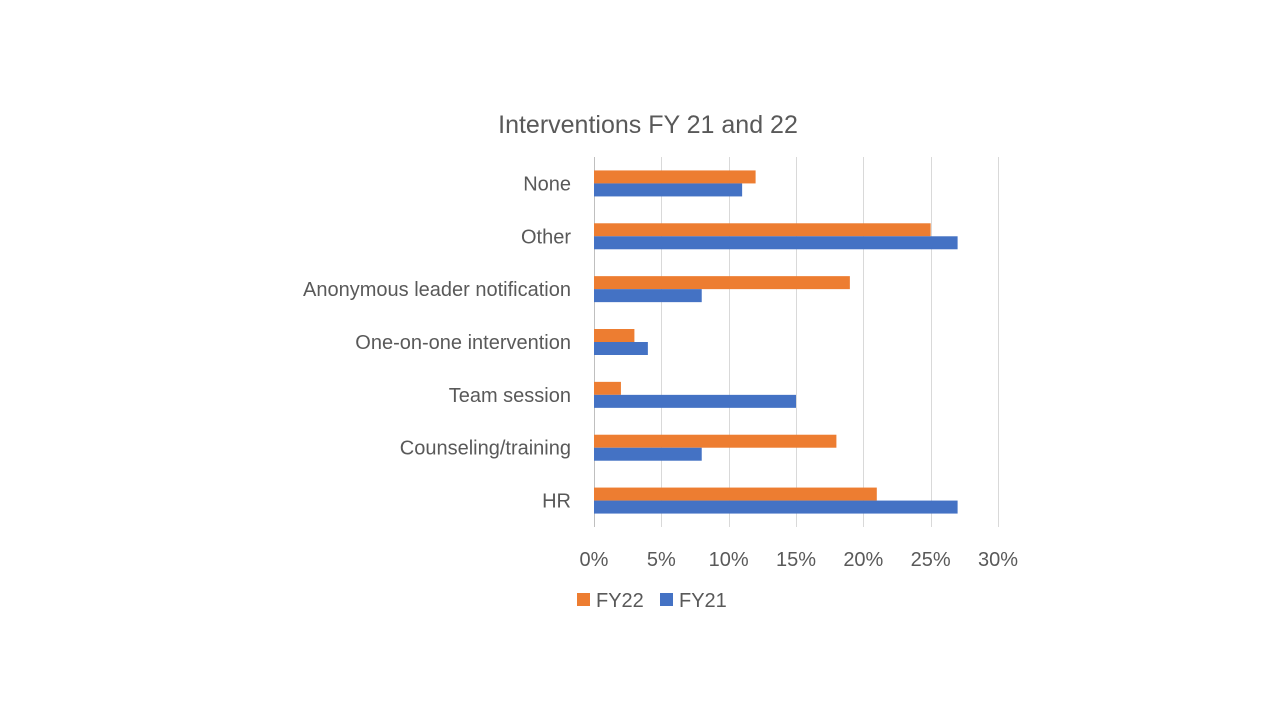  I want to click on chart-title: Interventions FY 21 and 22, so click(648, 125).